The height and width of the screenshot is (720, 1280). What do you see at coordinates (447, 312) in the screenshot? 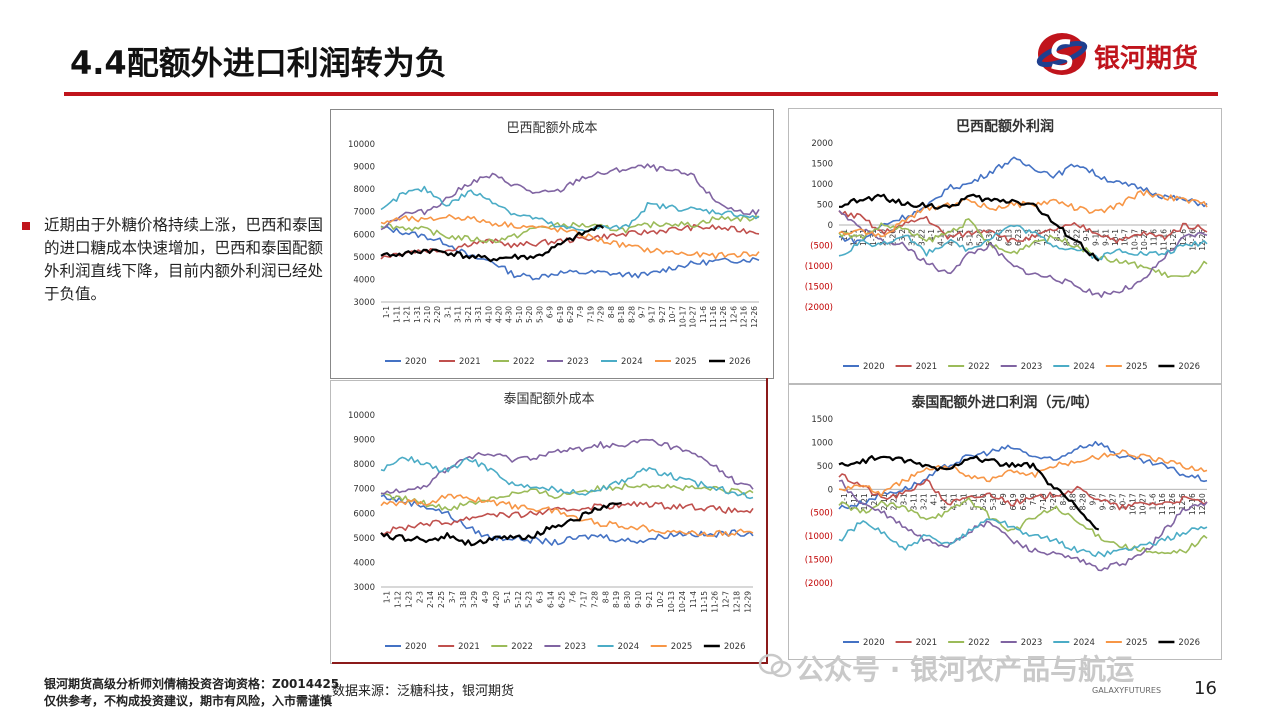
I see `x-tick-label: 3-1` at bounding box center [447, 312].